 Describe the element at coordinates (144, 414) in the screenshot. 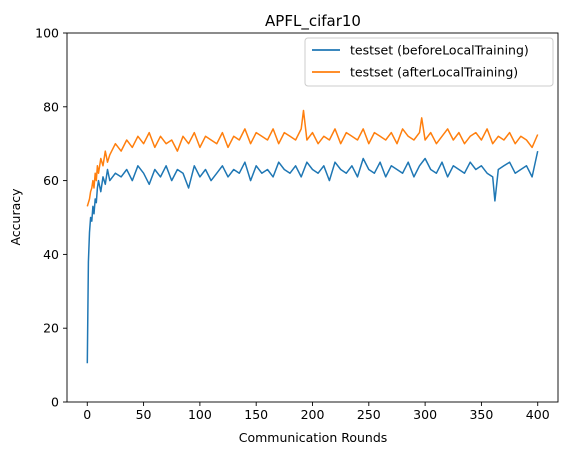

I see `x-tick-label: 50` at that location.